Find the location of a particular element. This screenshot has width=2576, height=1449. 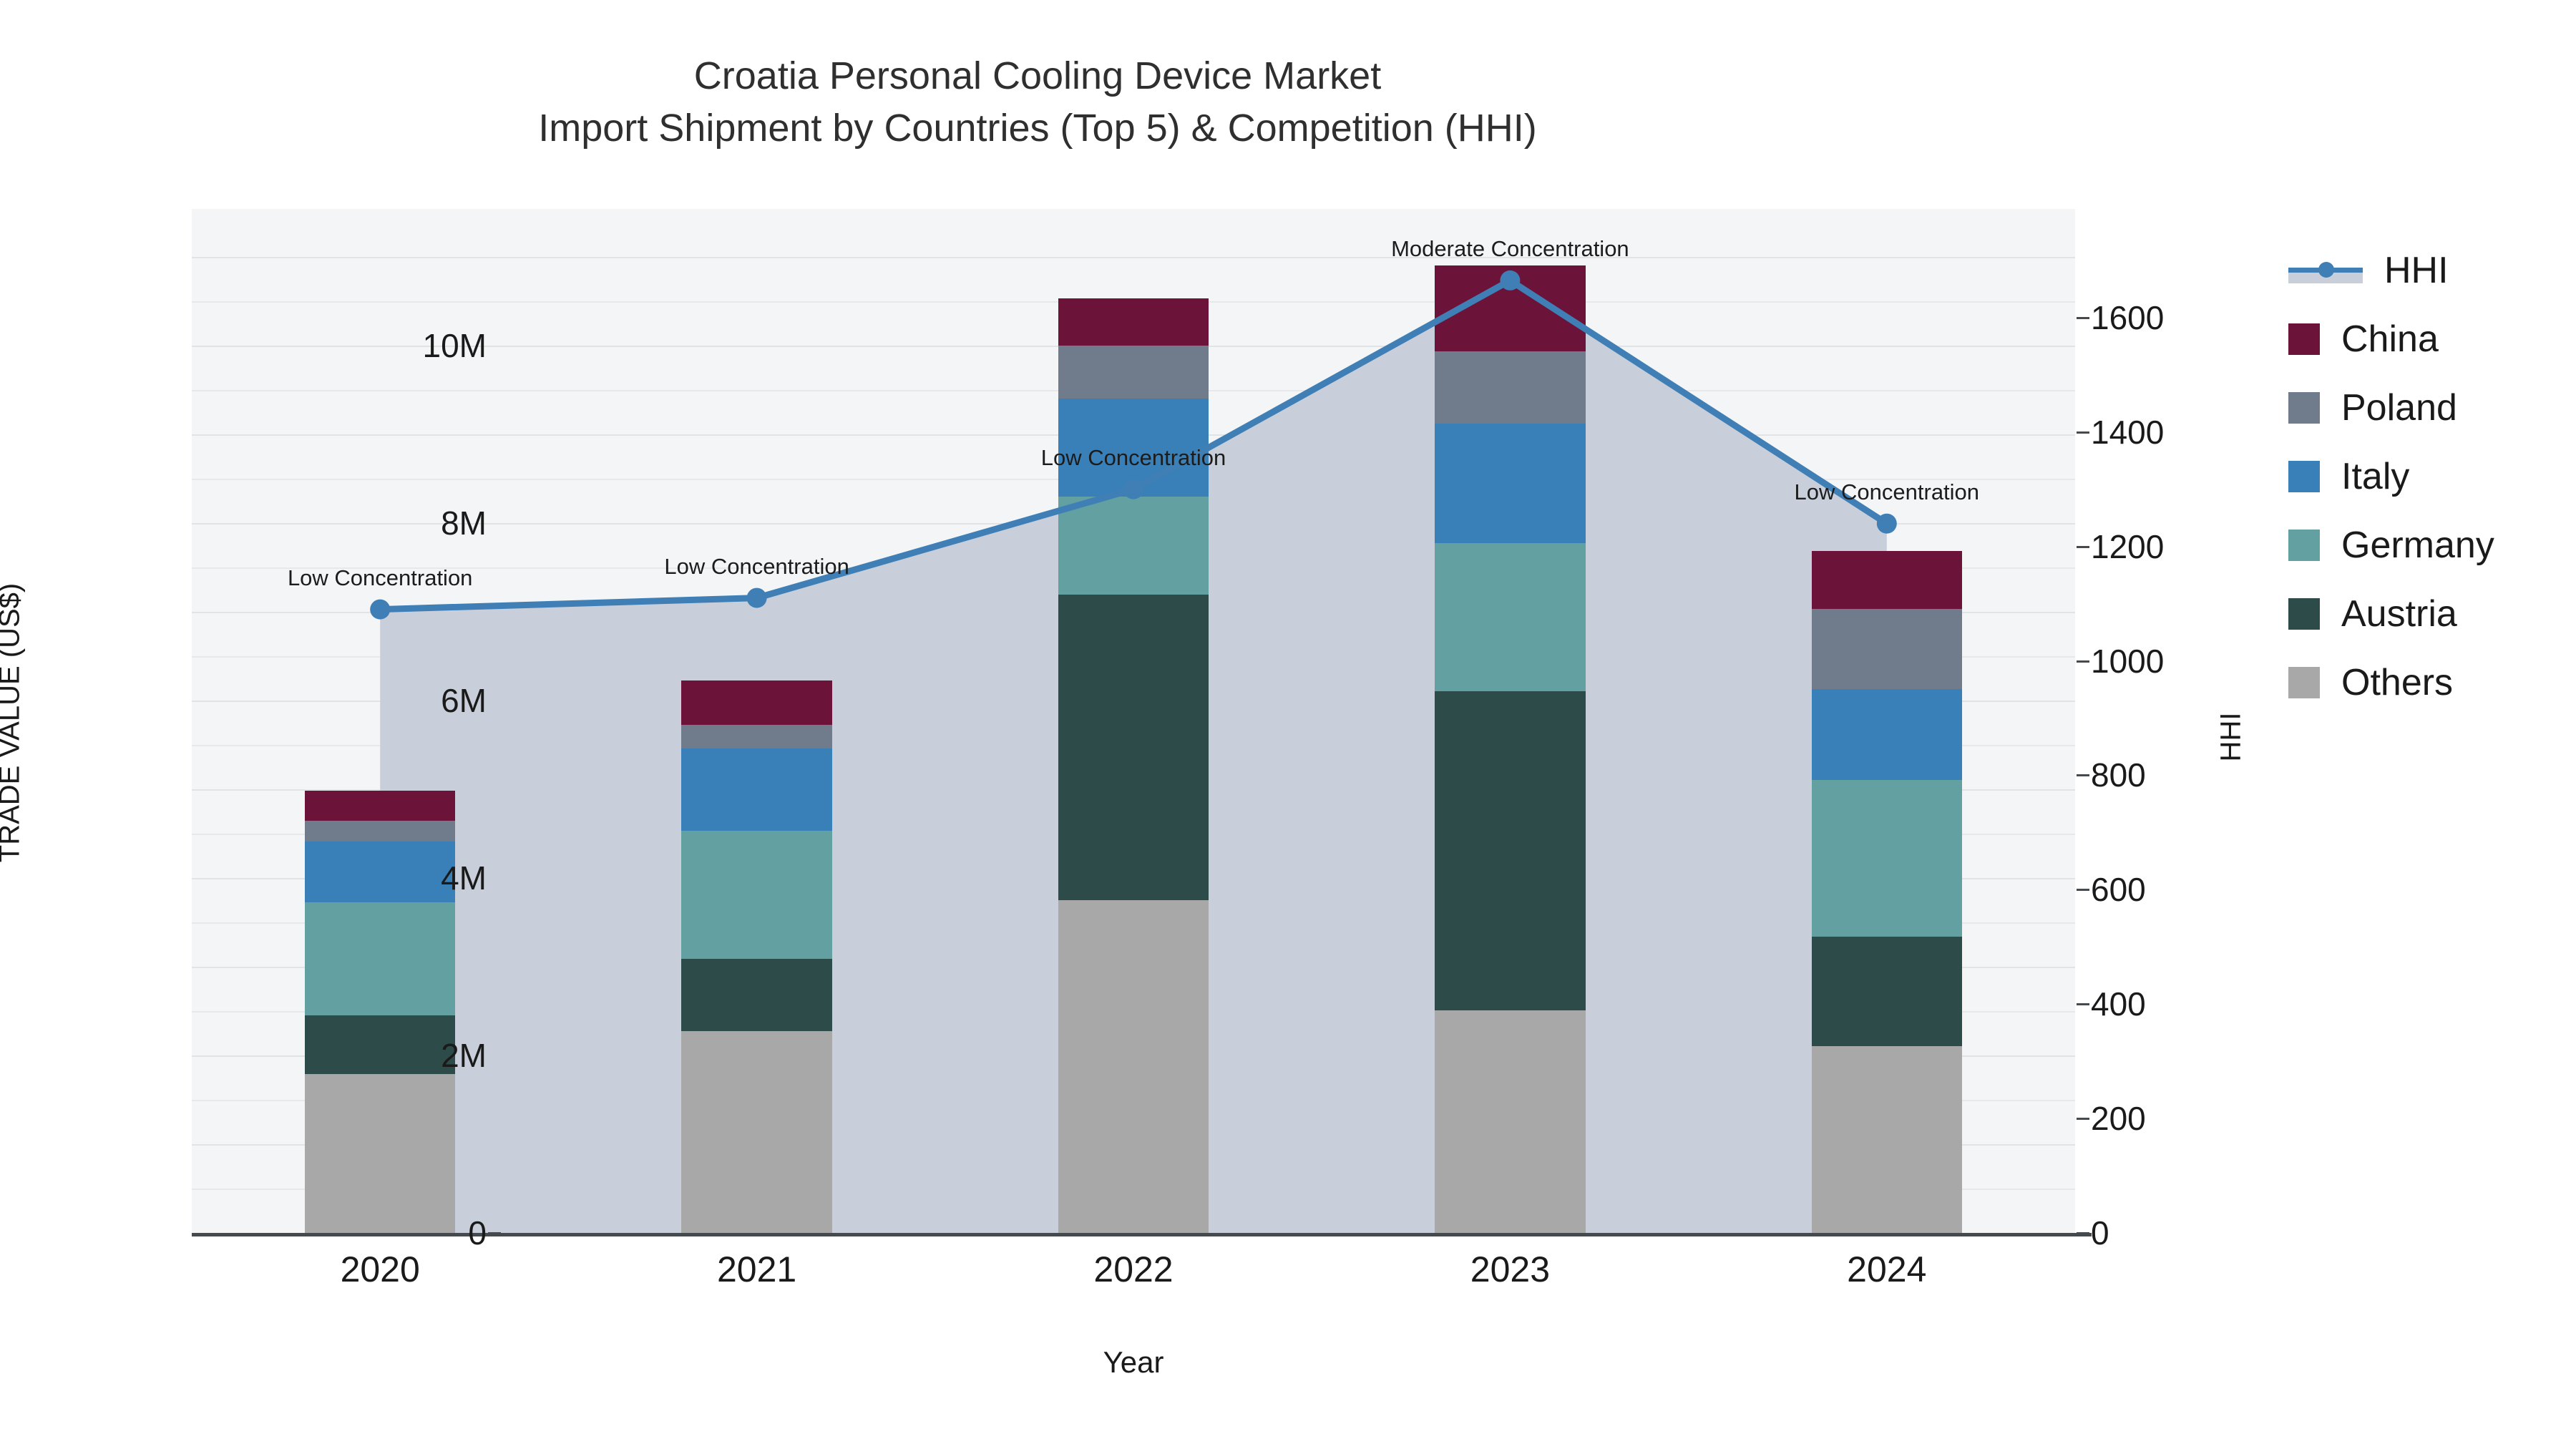

legend-item-label: Austria is located at coordinates (2399, 614).